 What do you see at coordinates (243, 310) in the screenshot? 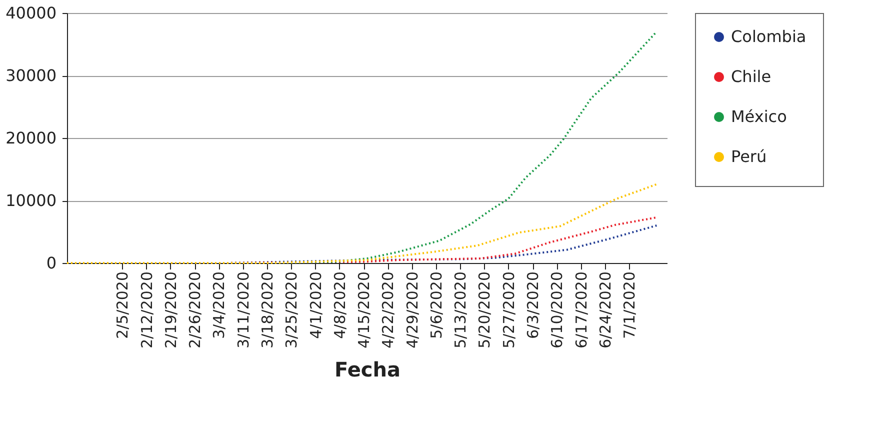
I see `x-tick-label: 3/11/2020` at bounding box center [243, 310].